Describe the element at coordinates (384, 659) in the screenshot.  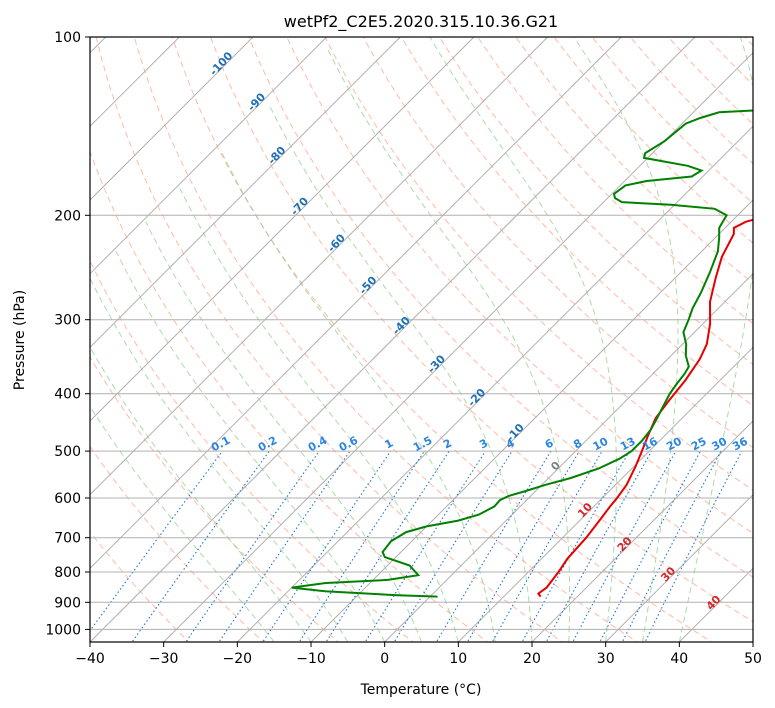
I see `x-tick-label: 0` at that location.